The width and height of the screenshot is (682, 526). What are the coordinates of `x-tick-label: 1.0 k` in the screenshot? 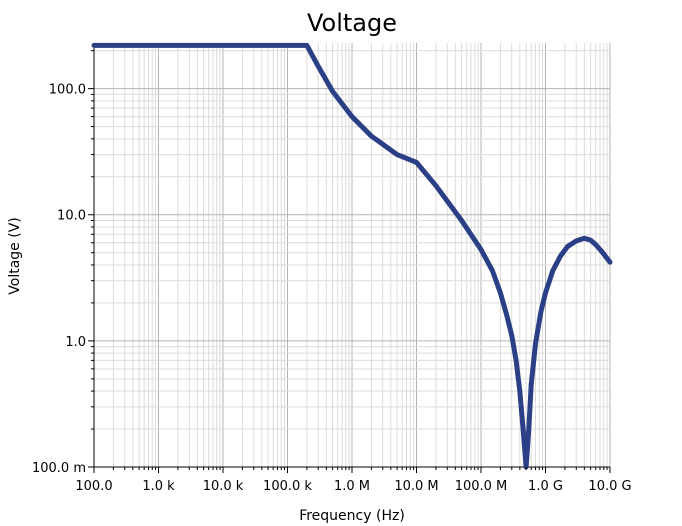 It's located at (158, 486).